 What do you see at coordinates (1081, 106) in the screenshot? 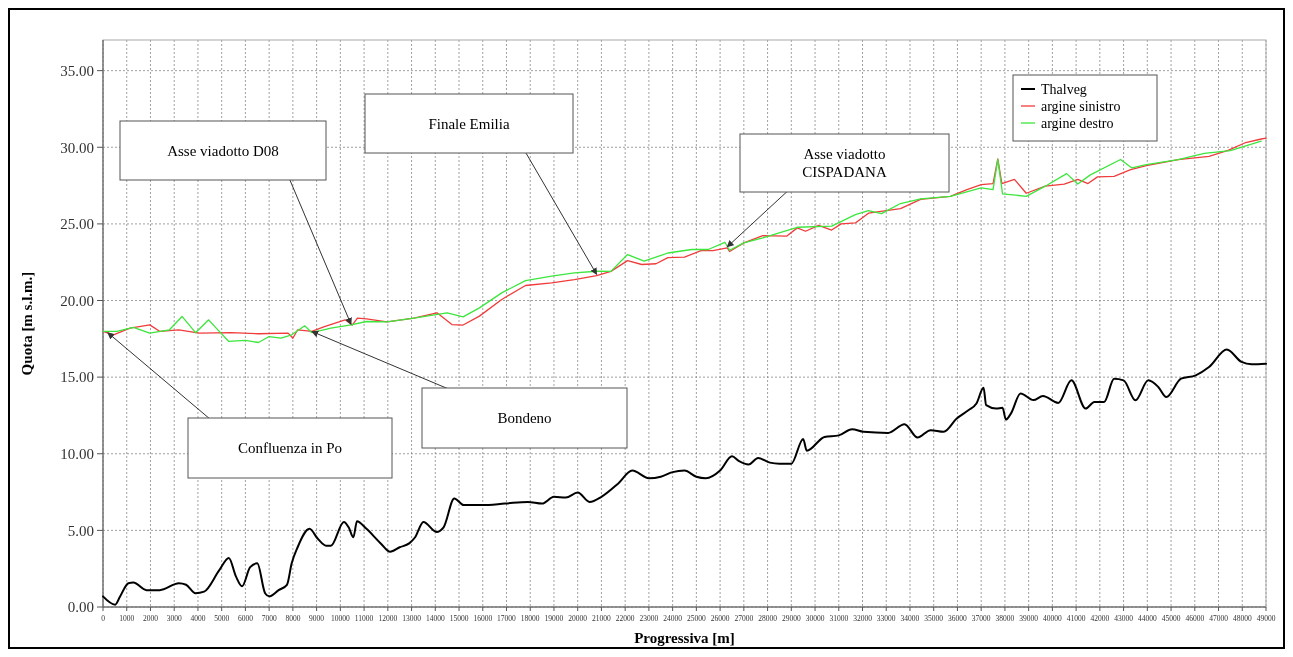
I see `legend-label: argine sinistro` at bounding box center [1081, 106].